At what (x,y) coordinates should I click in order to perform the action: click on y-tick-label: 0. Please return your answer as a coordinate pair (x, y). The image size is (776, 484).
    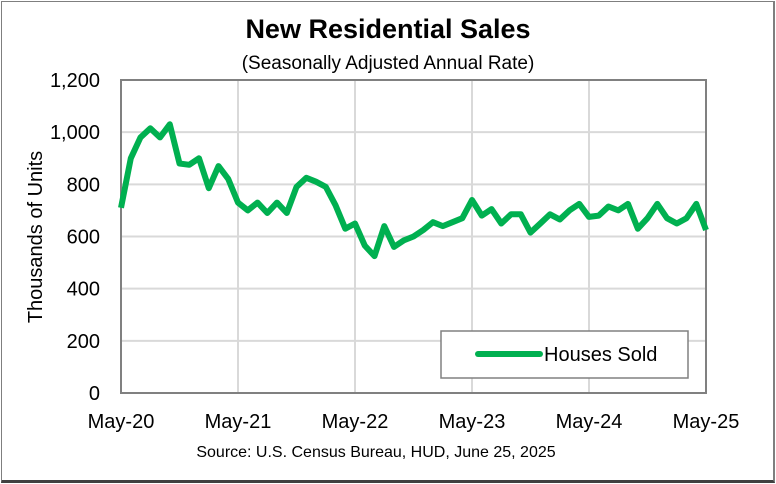
    Looking at the image, I should click on (94, 394).